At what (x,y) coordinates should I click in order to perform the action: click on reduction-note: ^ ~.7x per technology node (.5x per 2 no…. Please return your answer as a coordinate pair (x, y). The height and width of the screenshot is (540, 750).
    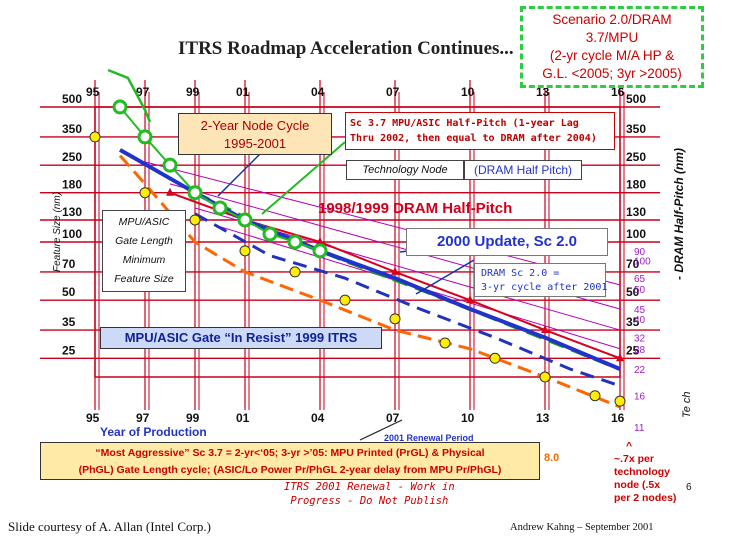
    Looking at the image, I should click on (645, 472).